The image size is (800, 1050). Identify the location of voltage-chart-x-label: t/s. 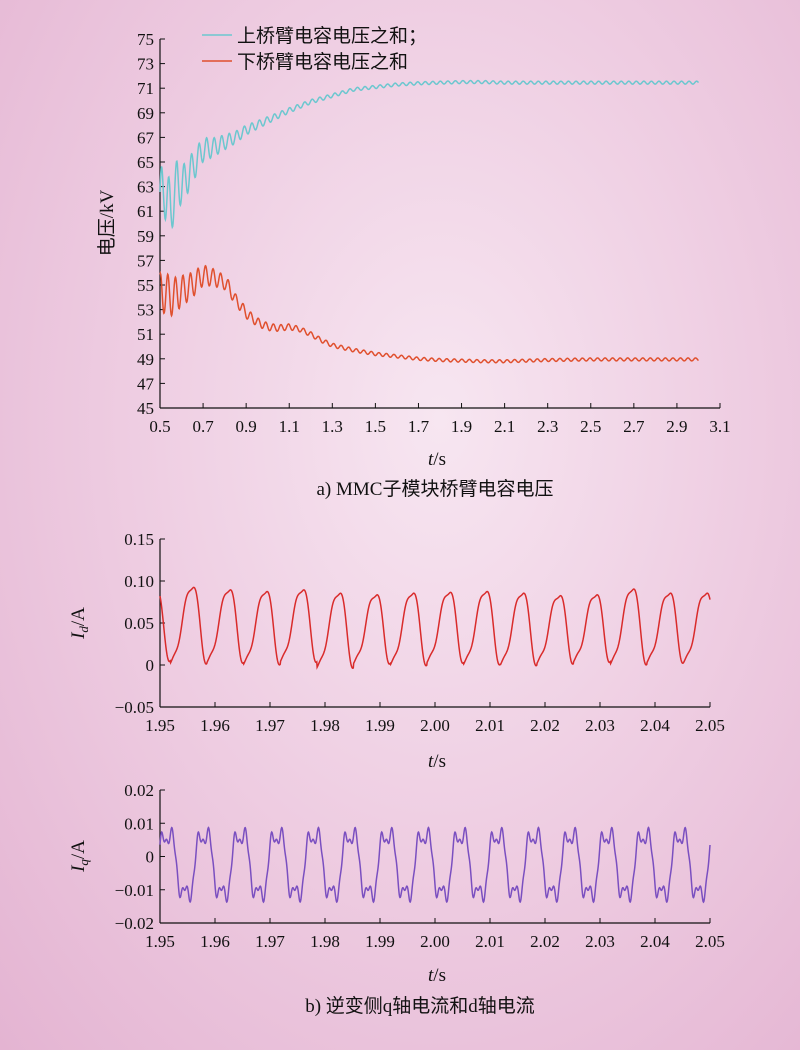
(437, 459).